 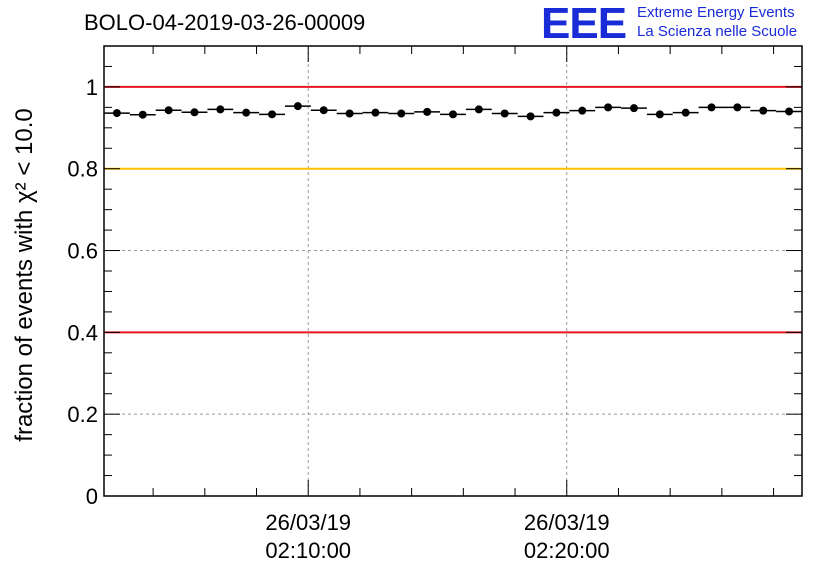 I want to click on logo-line-1: Extreme Energy Events, so click(x=716, y=12).